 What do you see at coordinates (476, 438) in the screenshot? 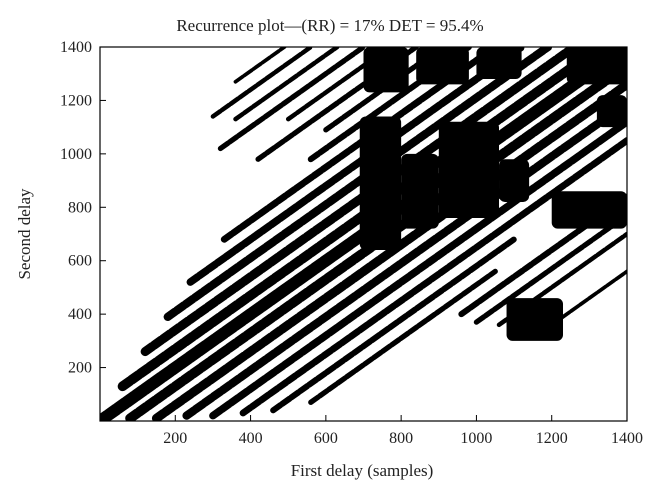
I see `x-tick-label: 1000` at bounding box center [476, 438].